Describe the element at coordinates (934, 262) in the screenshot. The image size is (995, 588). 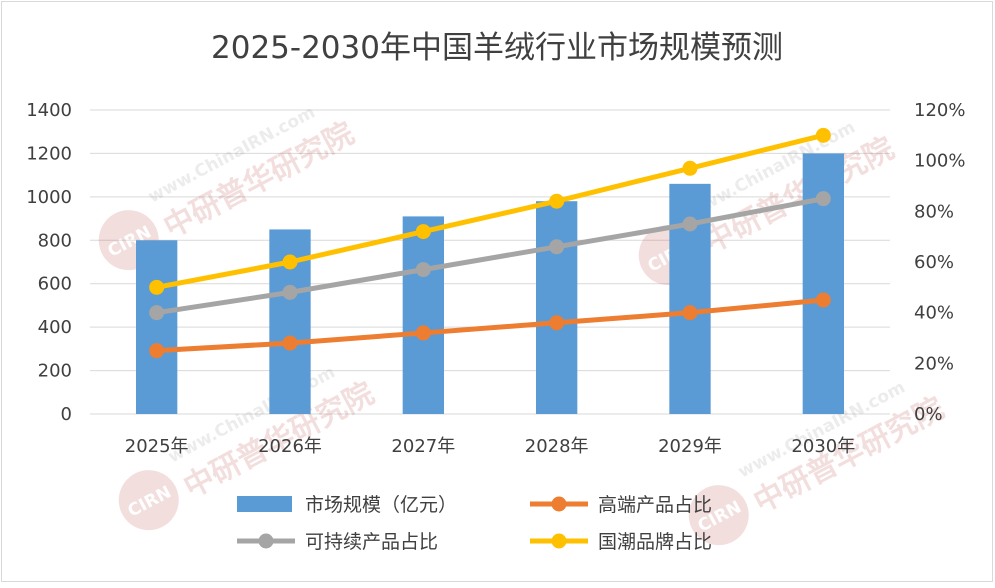
I see `y-right-tick-label: 60%` at that location.